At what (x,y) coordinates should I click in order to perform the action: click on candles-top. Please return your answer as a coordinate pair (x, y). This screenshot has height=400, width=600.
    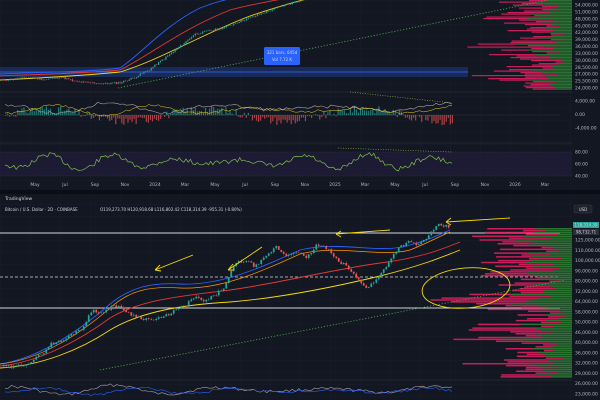
    Looking at the image, I should click on (154, 42).